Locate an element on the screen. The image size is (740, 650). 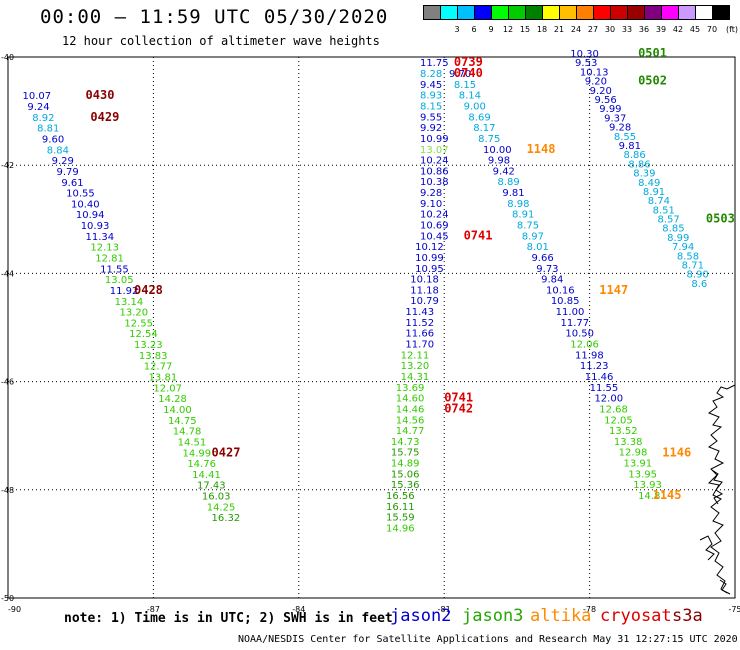
swh-value: 8.74 is located at coordinates (659, 201).